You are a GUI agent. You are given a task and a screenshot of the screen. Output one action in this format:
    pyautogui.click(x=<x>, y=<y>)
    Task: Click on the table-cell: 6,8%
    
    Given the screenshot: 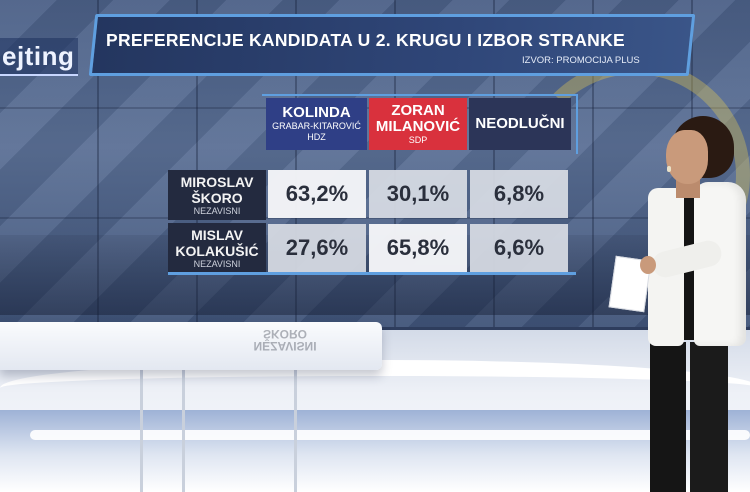 What is the action you would take?
    pyautogui.click(x=519, y=194)
    